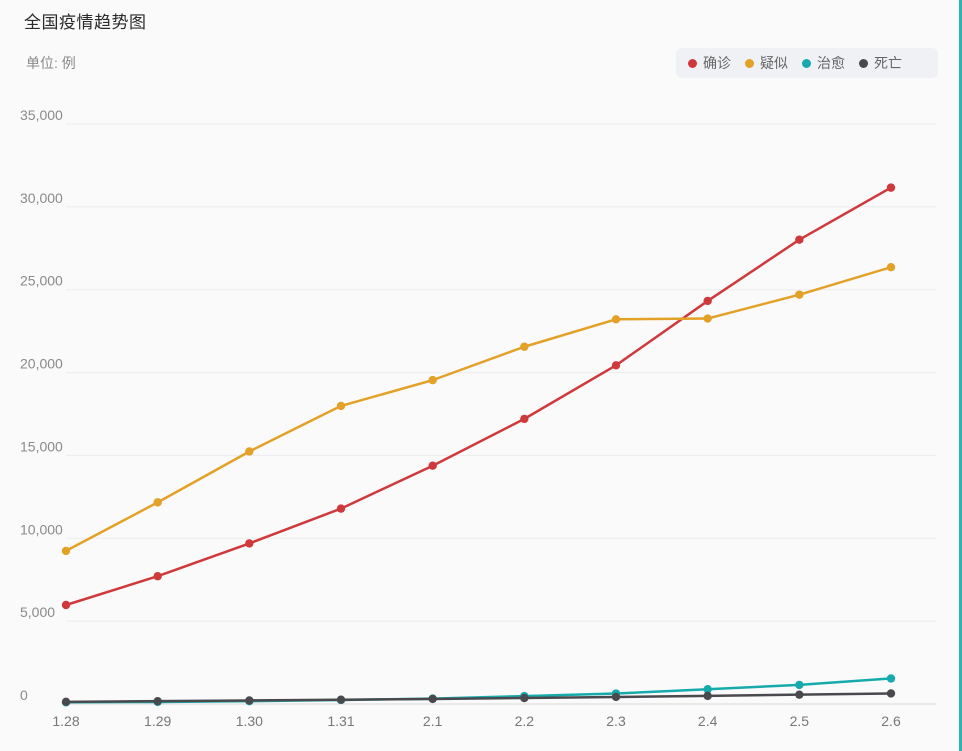  Describe the element at coordinates (37, 612) in the screenshot. I see `y-tick-label: 5,000` at that location.